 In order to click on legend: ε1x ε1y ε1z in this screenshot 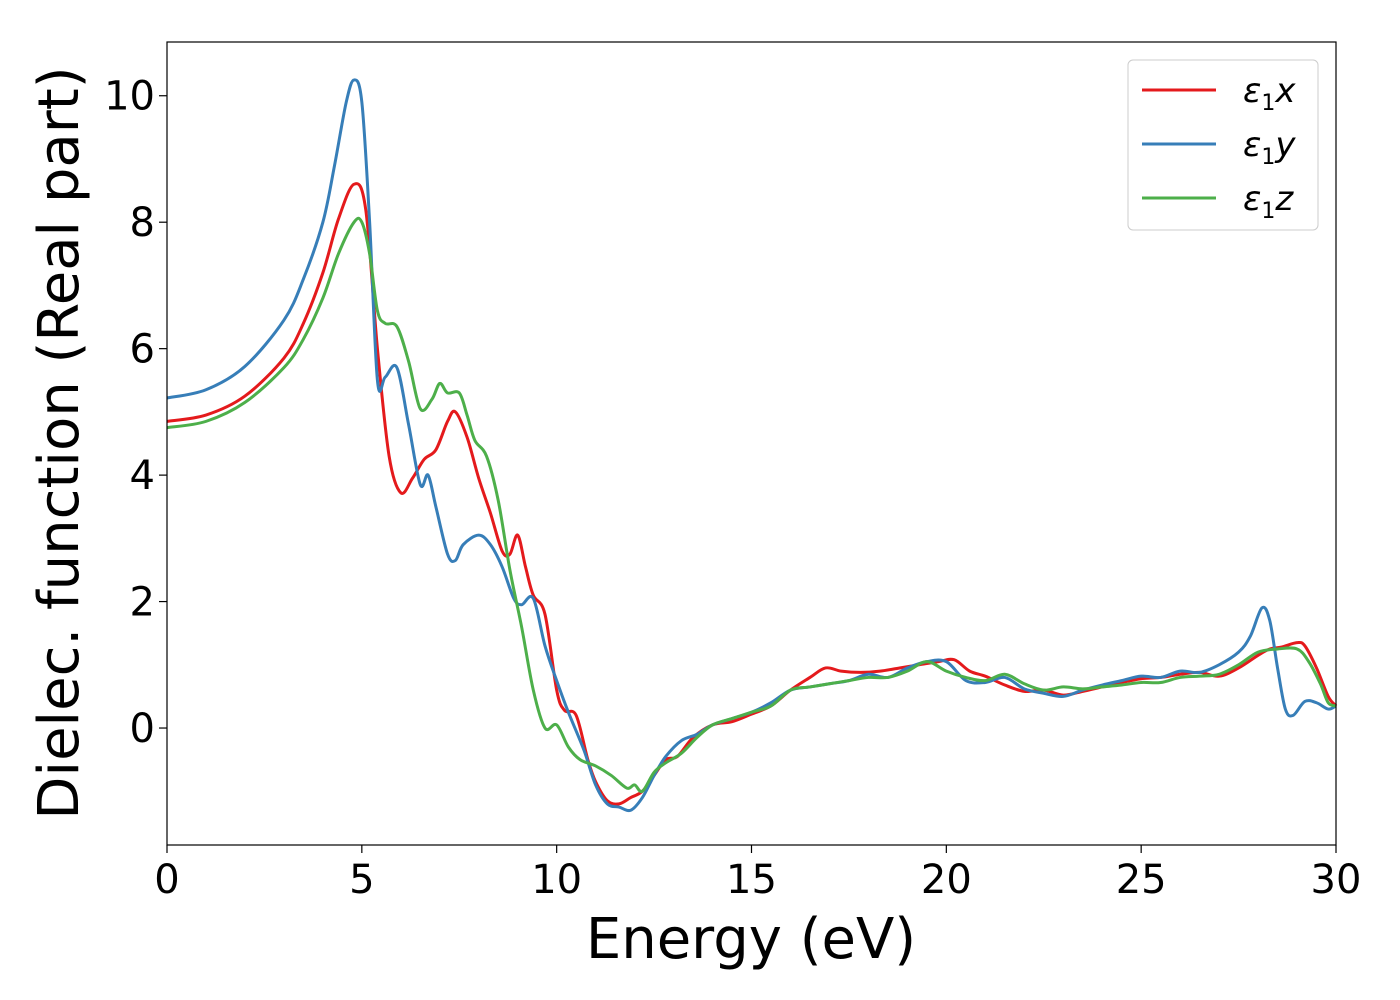, I will do `click(1223, 145)`.